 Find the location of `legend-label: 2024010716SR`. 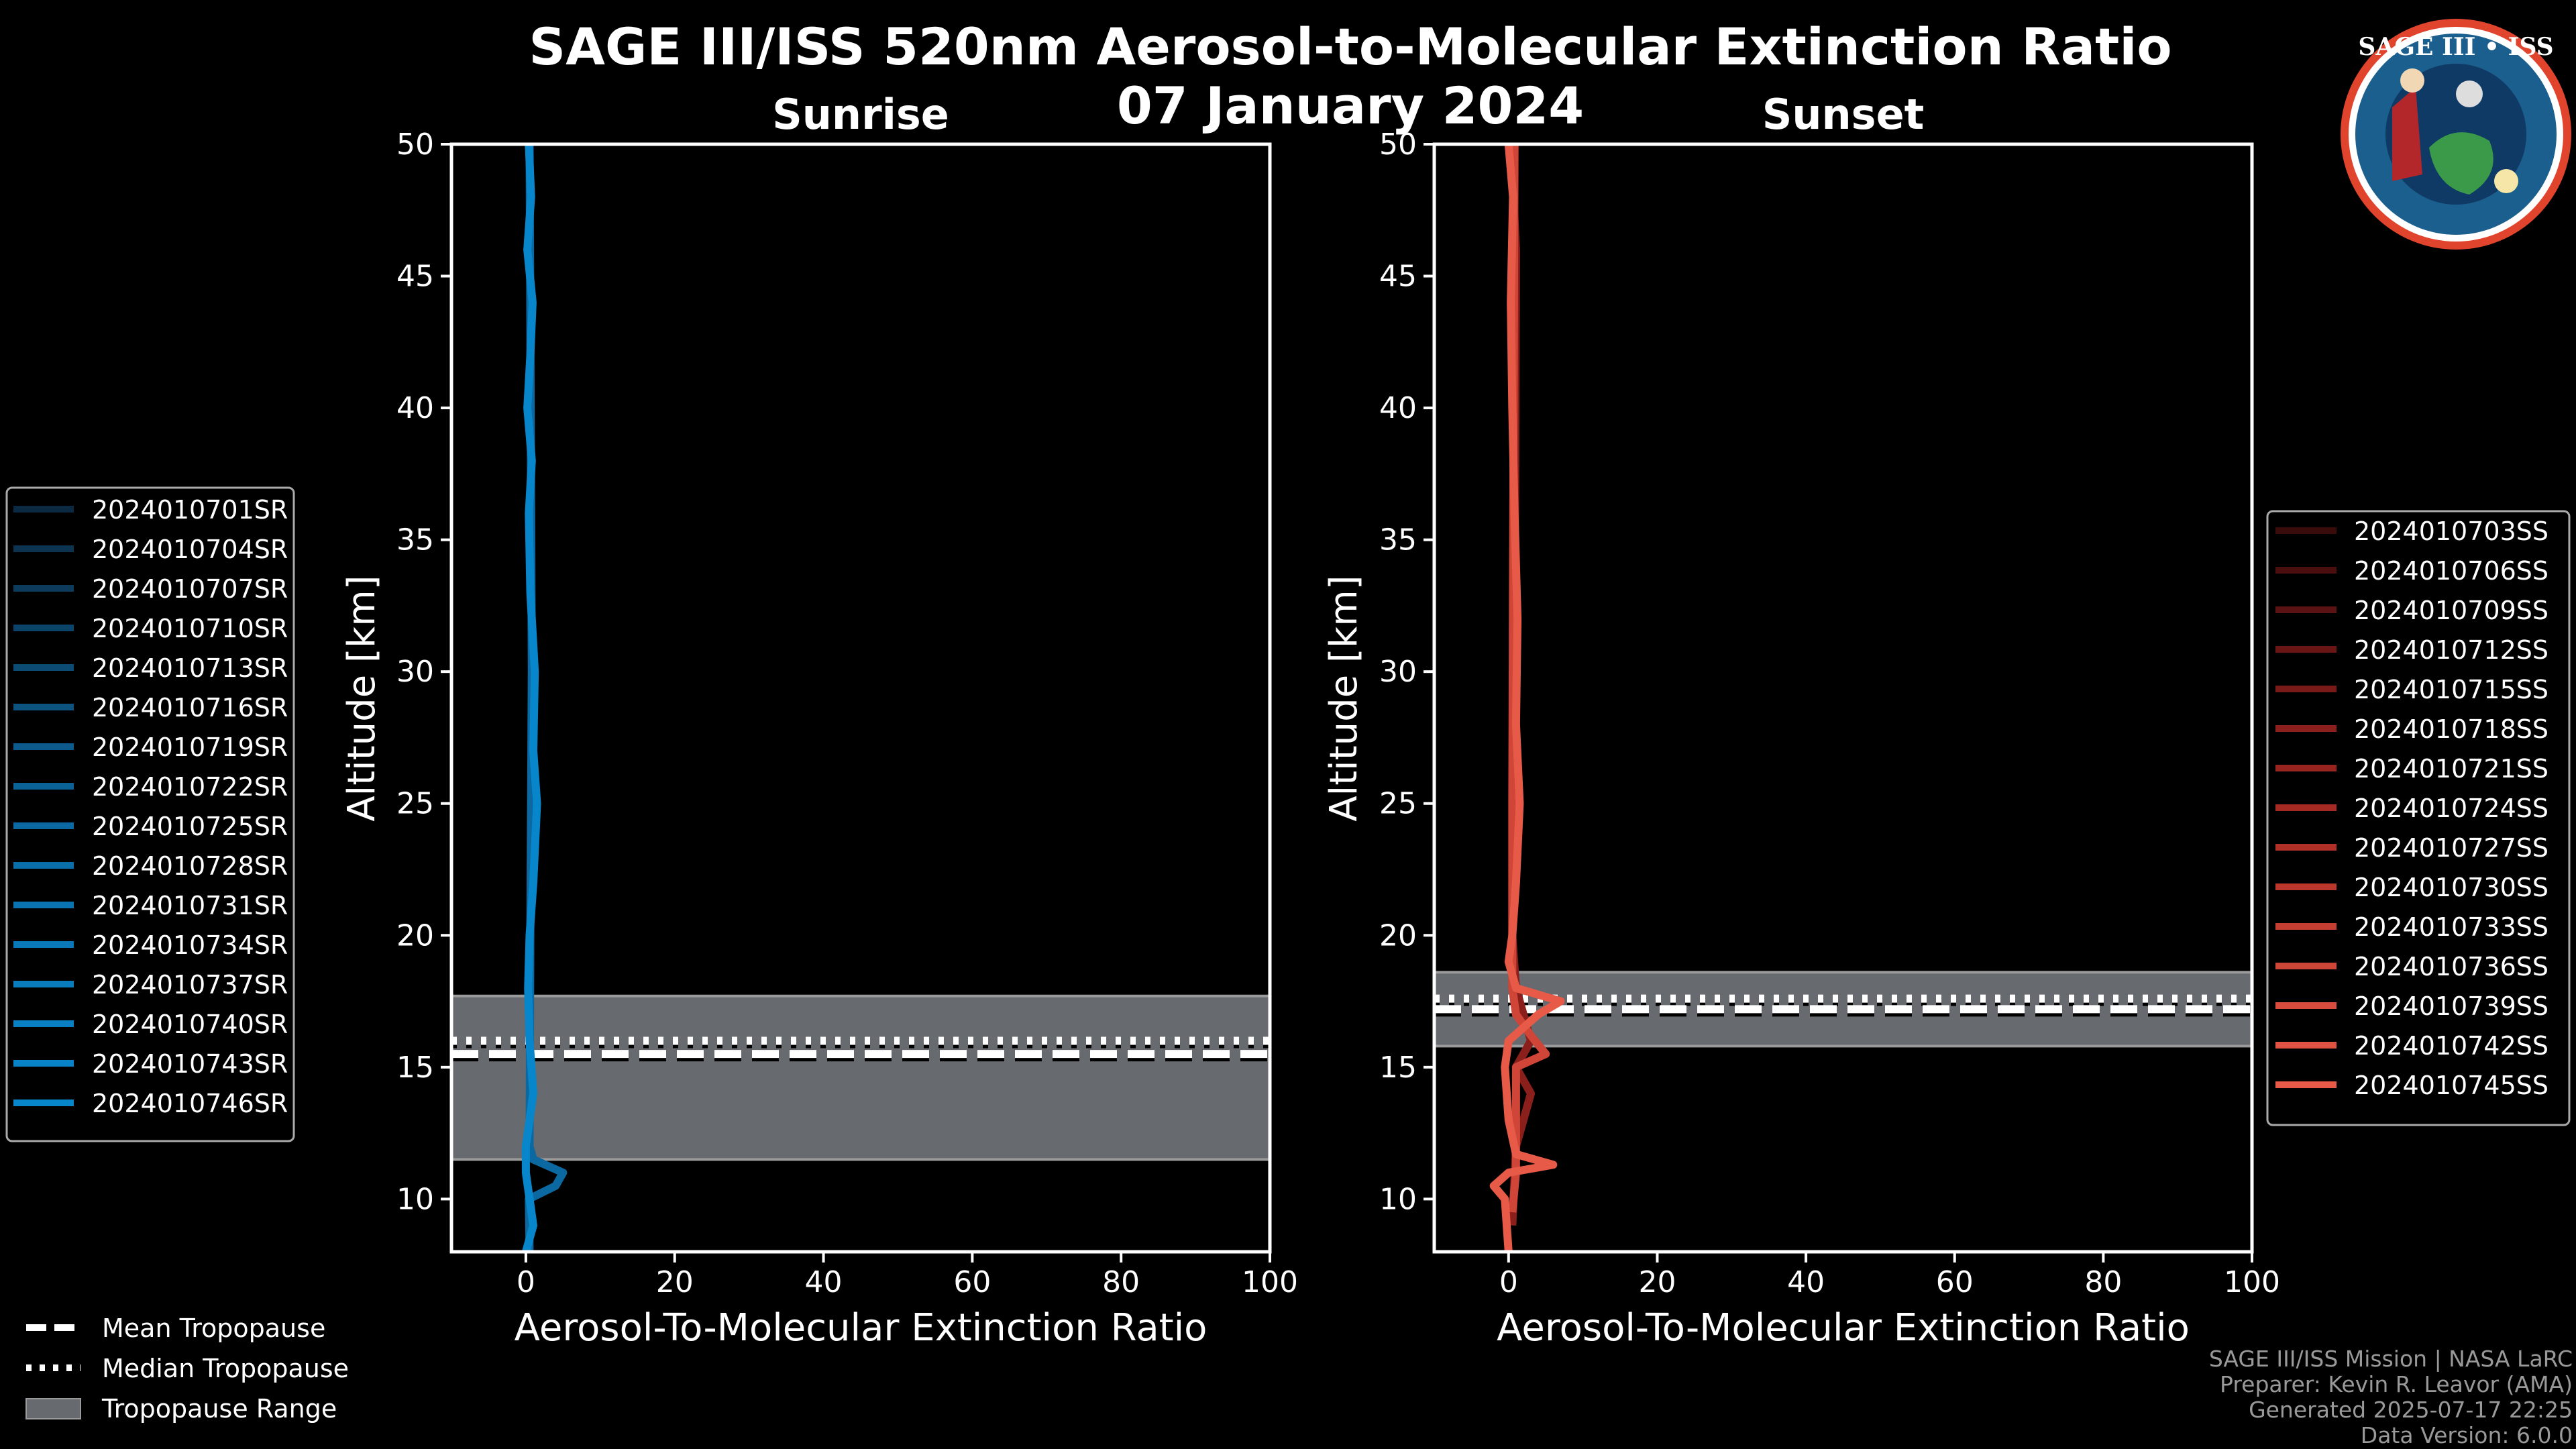

legend-label: 2024010716SR is located at coordinates (190, 707).